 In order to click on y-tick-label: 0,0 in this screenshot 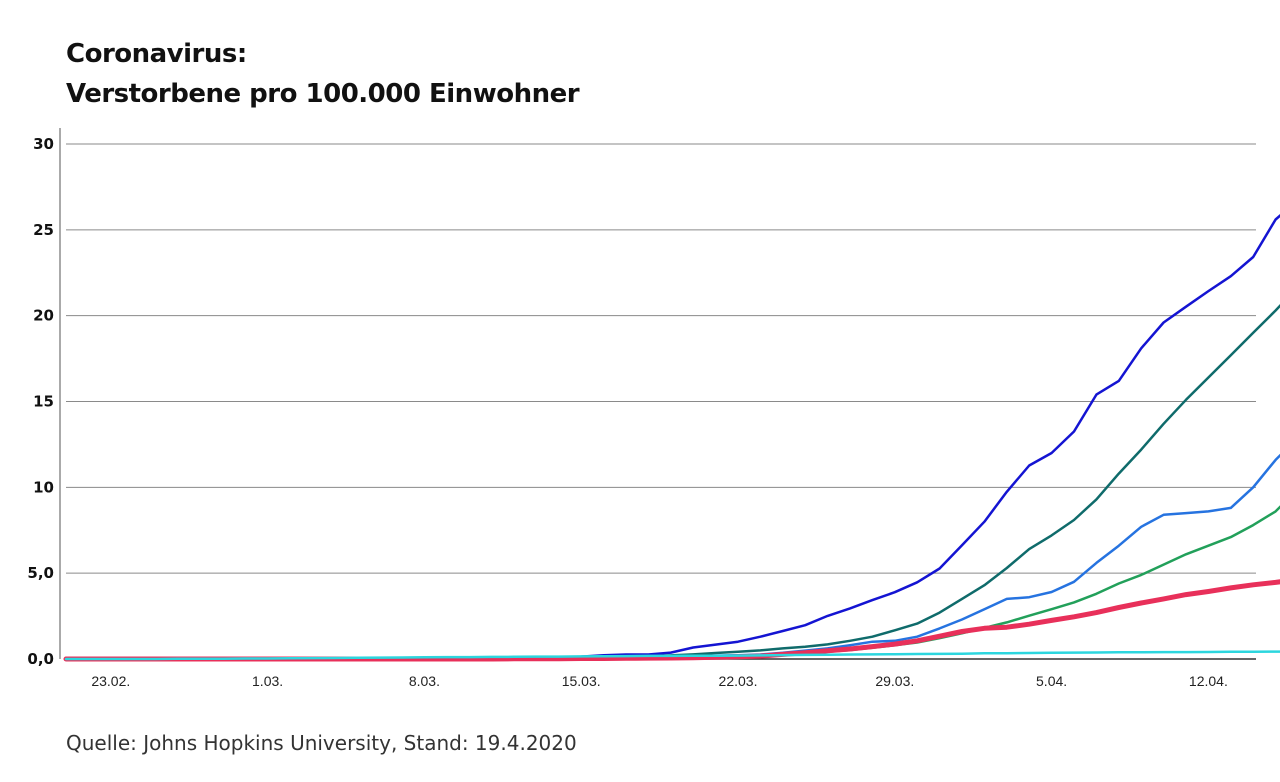, I will do `click(40, 659)`.